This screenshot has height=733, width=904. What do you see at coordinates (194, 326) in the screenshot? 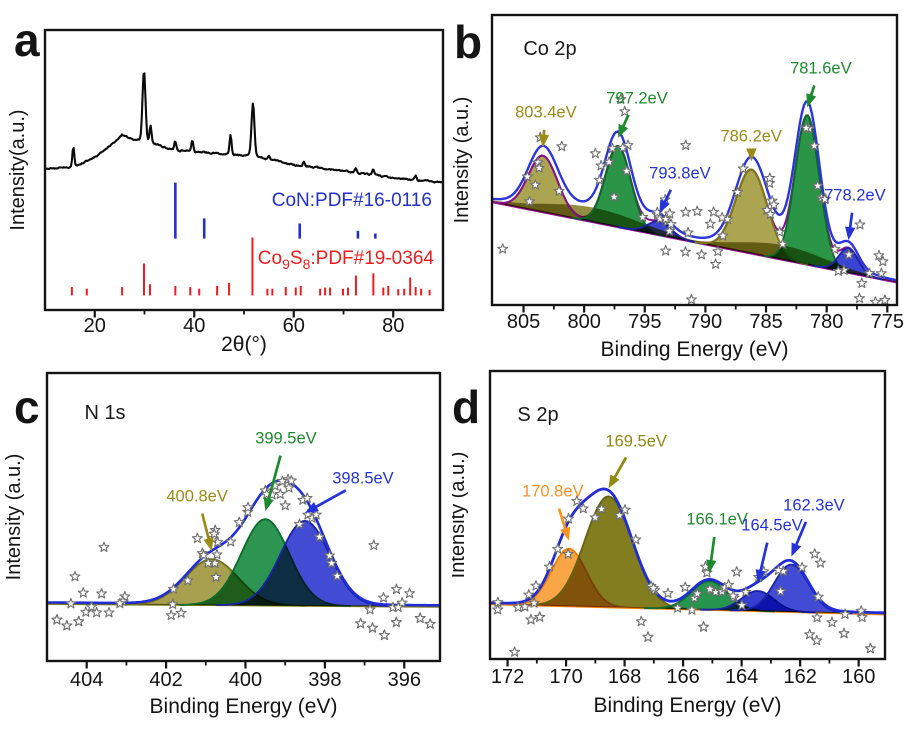
I see `x-tick-label: 40` at bounding box center [194, 326].